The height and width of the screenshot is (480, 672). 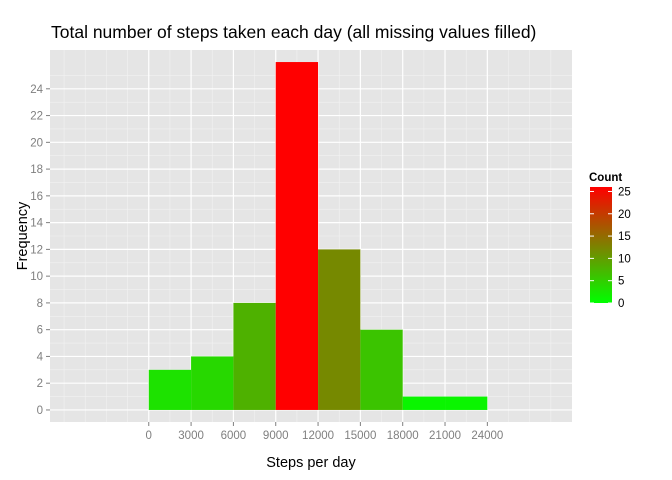 What do you see at coordinates (36, 250) in the screenshot?
I see `y-tick-label: 12` at bounding box center [36, 250].